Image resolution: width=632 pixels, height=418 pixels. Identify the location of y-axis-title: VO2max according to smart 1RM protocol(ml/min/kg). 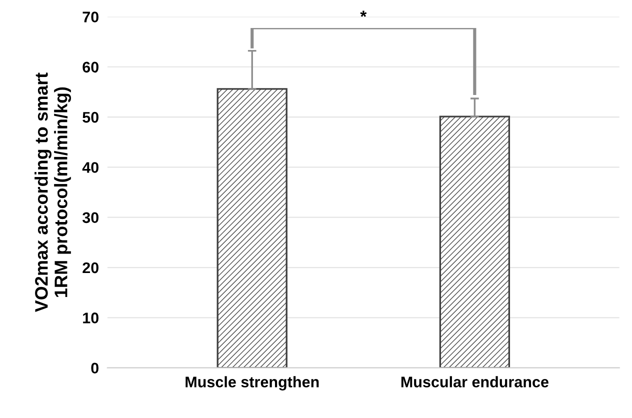
(53, 192).